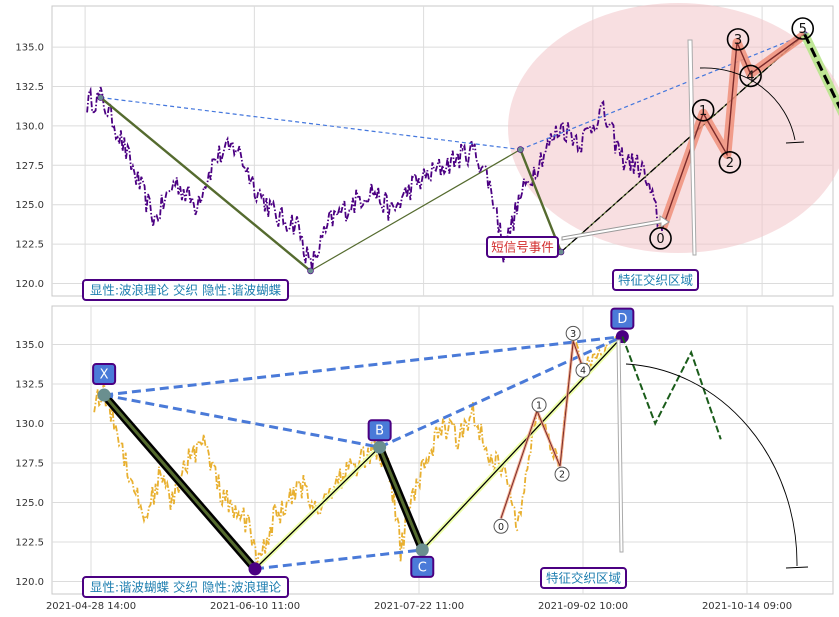 The image size is (839, 617). I want to click on wave-label-1: 1, so click(539, 405).